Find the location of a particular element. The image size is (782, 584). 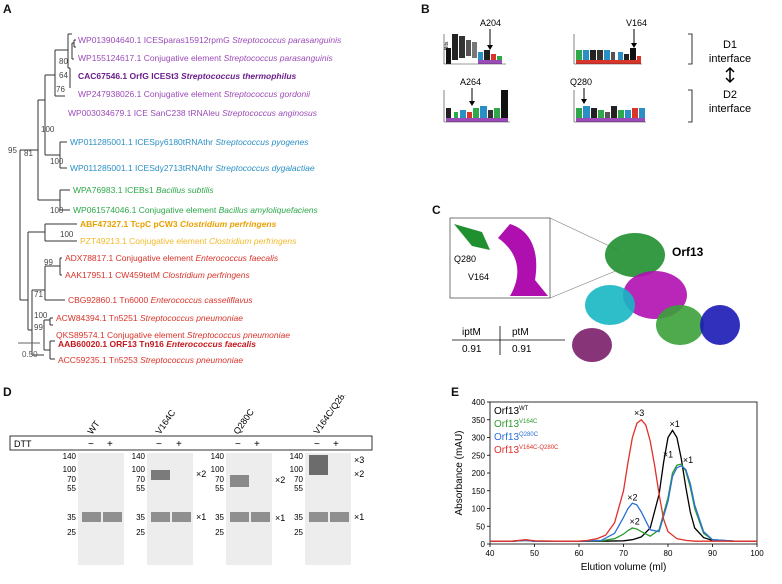

legend-entry: Orf13V164C is located at coordinates (516, 424).